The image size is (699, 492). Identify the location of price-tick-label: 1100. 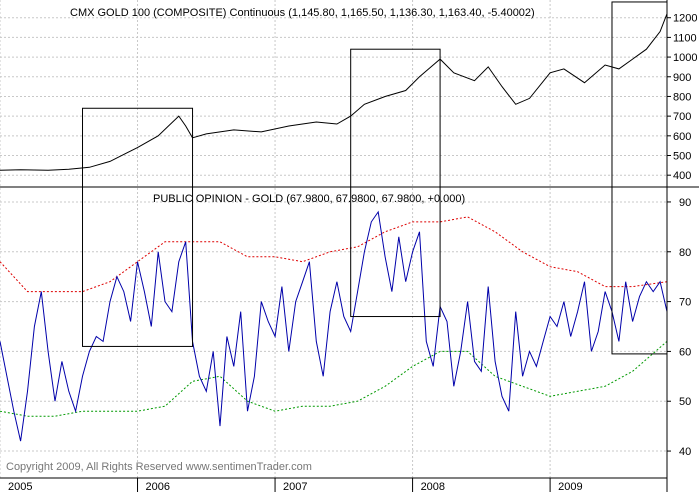
(685, 38).